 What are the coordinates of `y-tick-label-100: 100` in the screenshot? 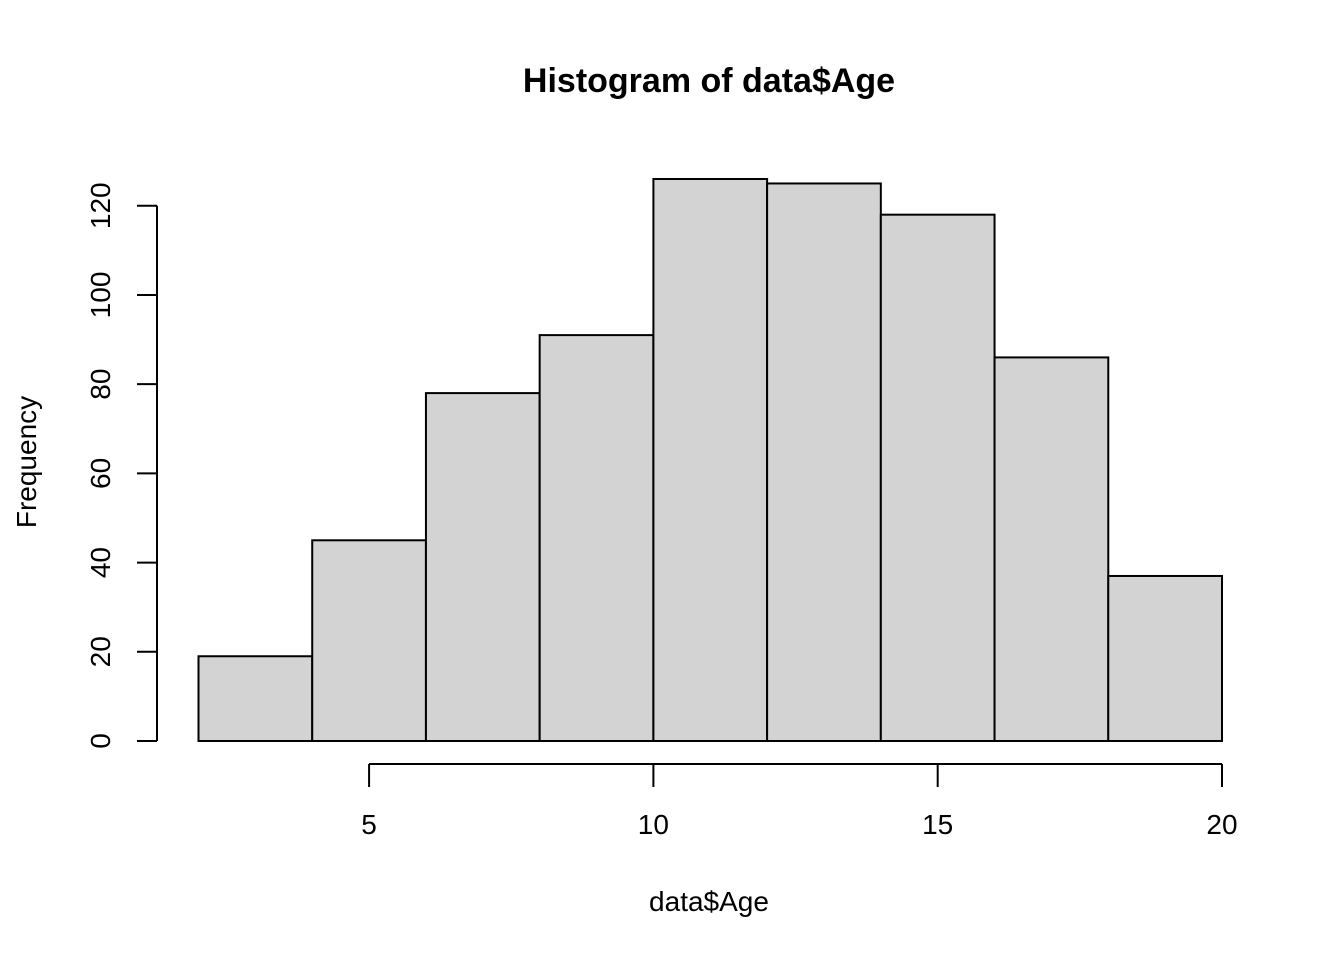 It's located at (100, 295).